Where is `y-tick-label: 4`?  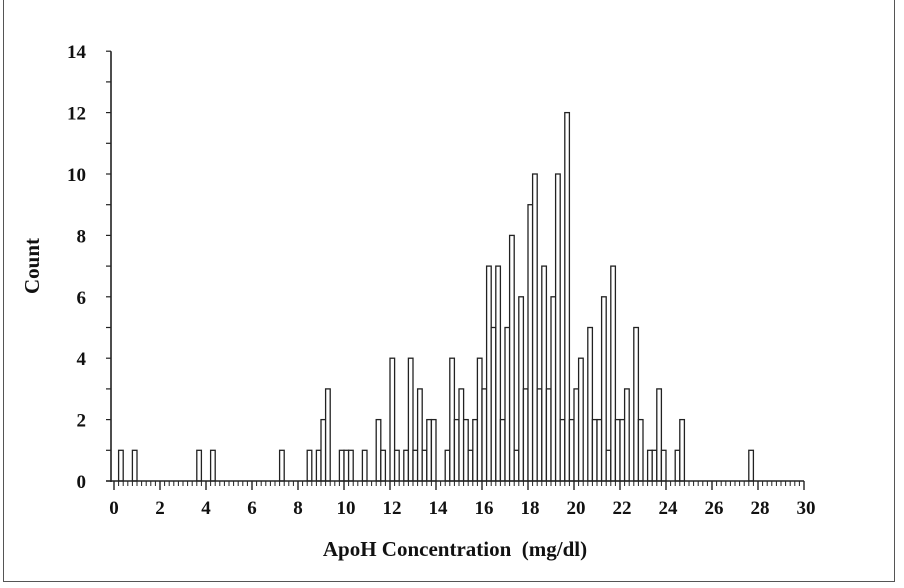 y-tick-label: 4 is located at coordinates (82, 359).